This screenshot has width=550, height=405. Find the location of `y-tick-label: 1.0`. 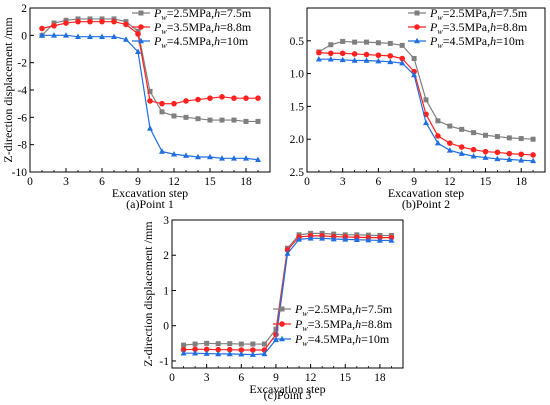

y-tick-label: 1.0 is located at coordinates (297, 75).